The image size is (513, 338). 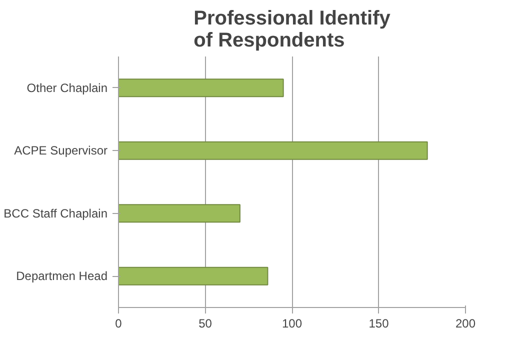 What do you see at coordinates (118, 323) in the screenshot?
I see `x-tick-label: 0` at bounding box center [118, 323].